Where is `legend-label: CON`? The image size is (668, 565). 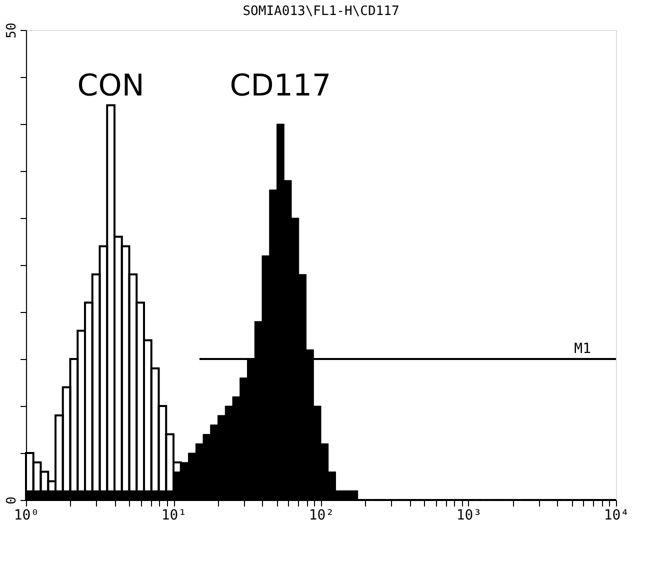 legend-label: CON is located at coordinates (110, 86).